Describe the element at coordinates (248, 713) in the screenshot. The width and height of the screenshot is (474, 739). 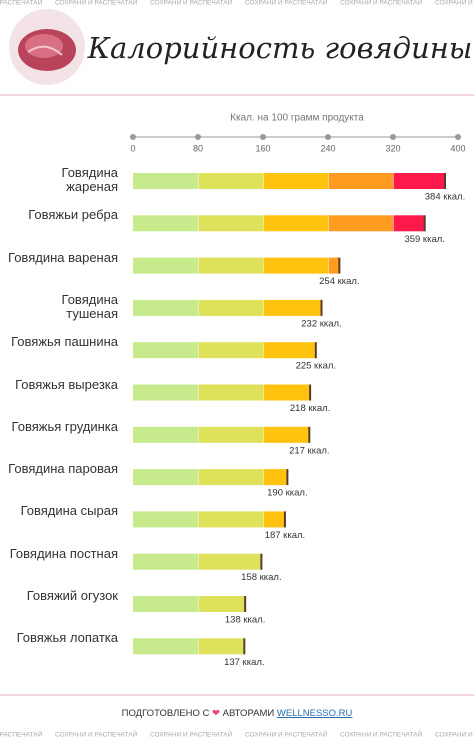
I see `footer-text: АВТОРАМИ` at that location.